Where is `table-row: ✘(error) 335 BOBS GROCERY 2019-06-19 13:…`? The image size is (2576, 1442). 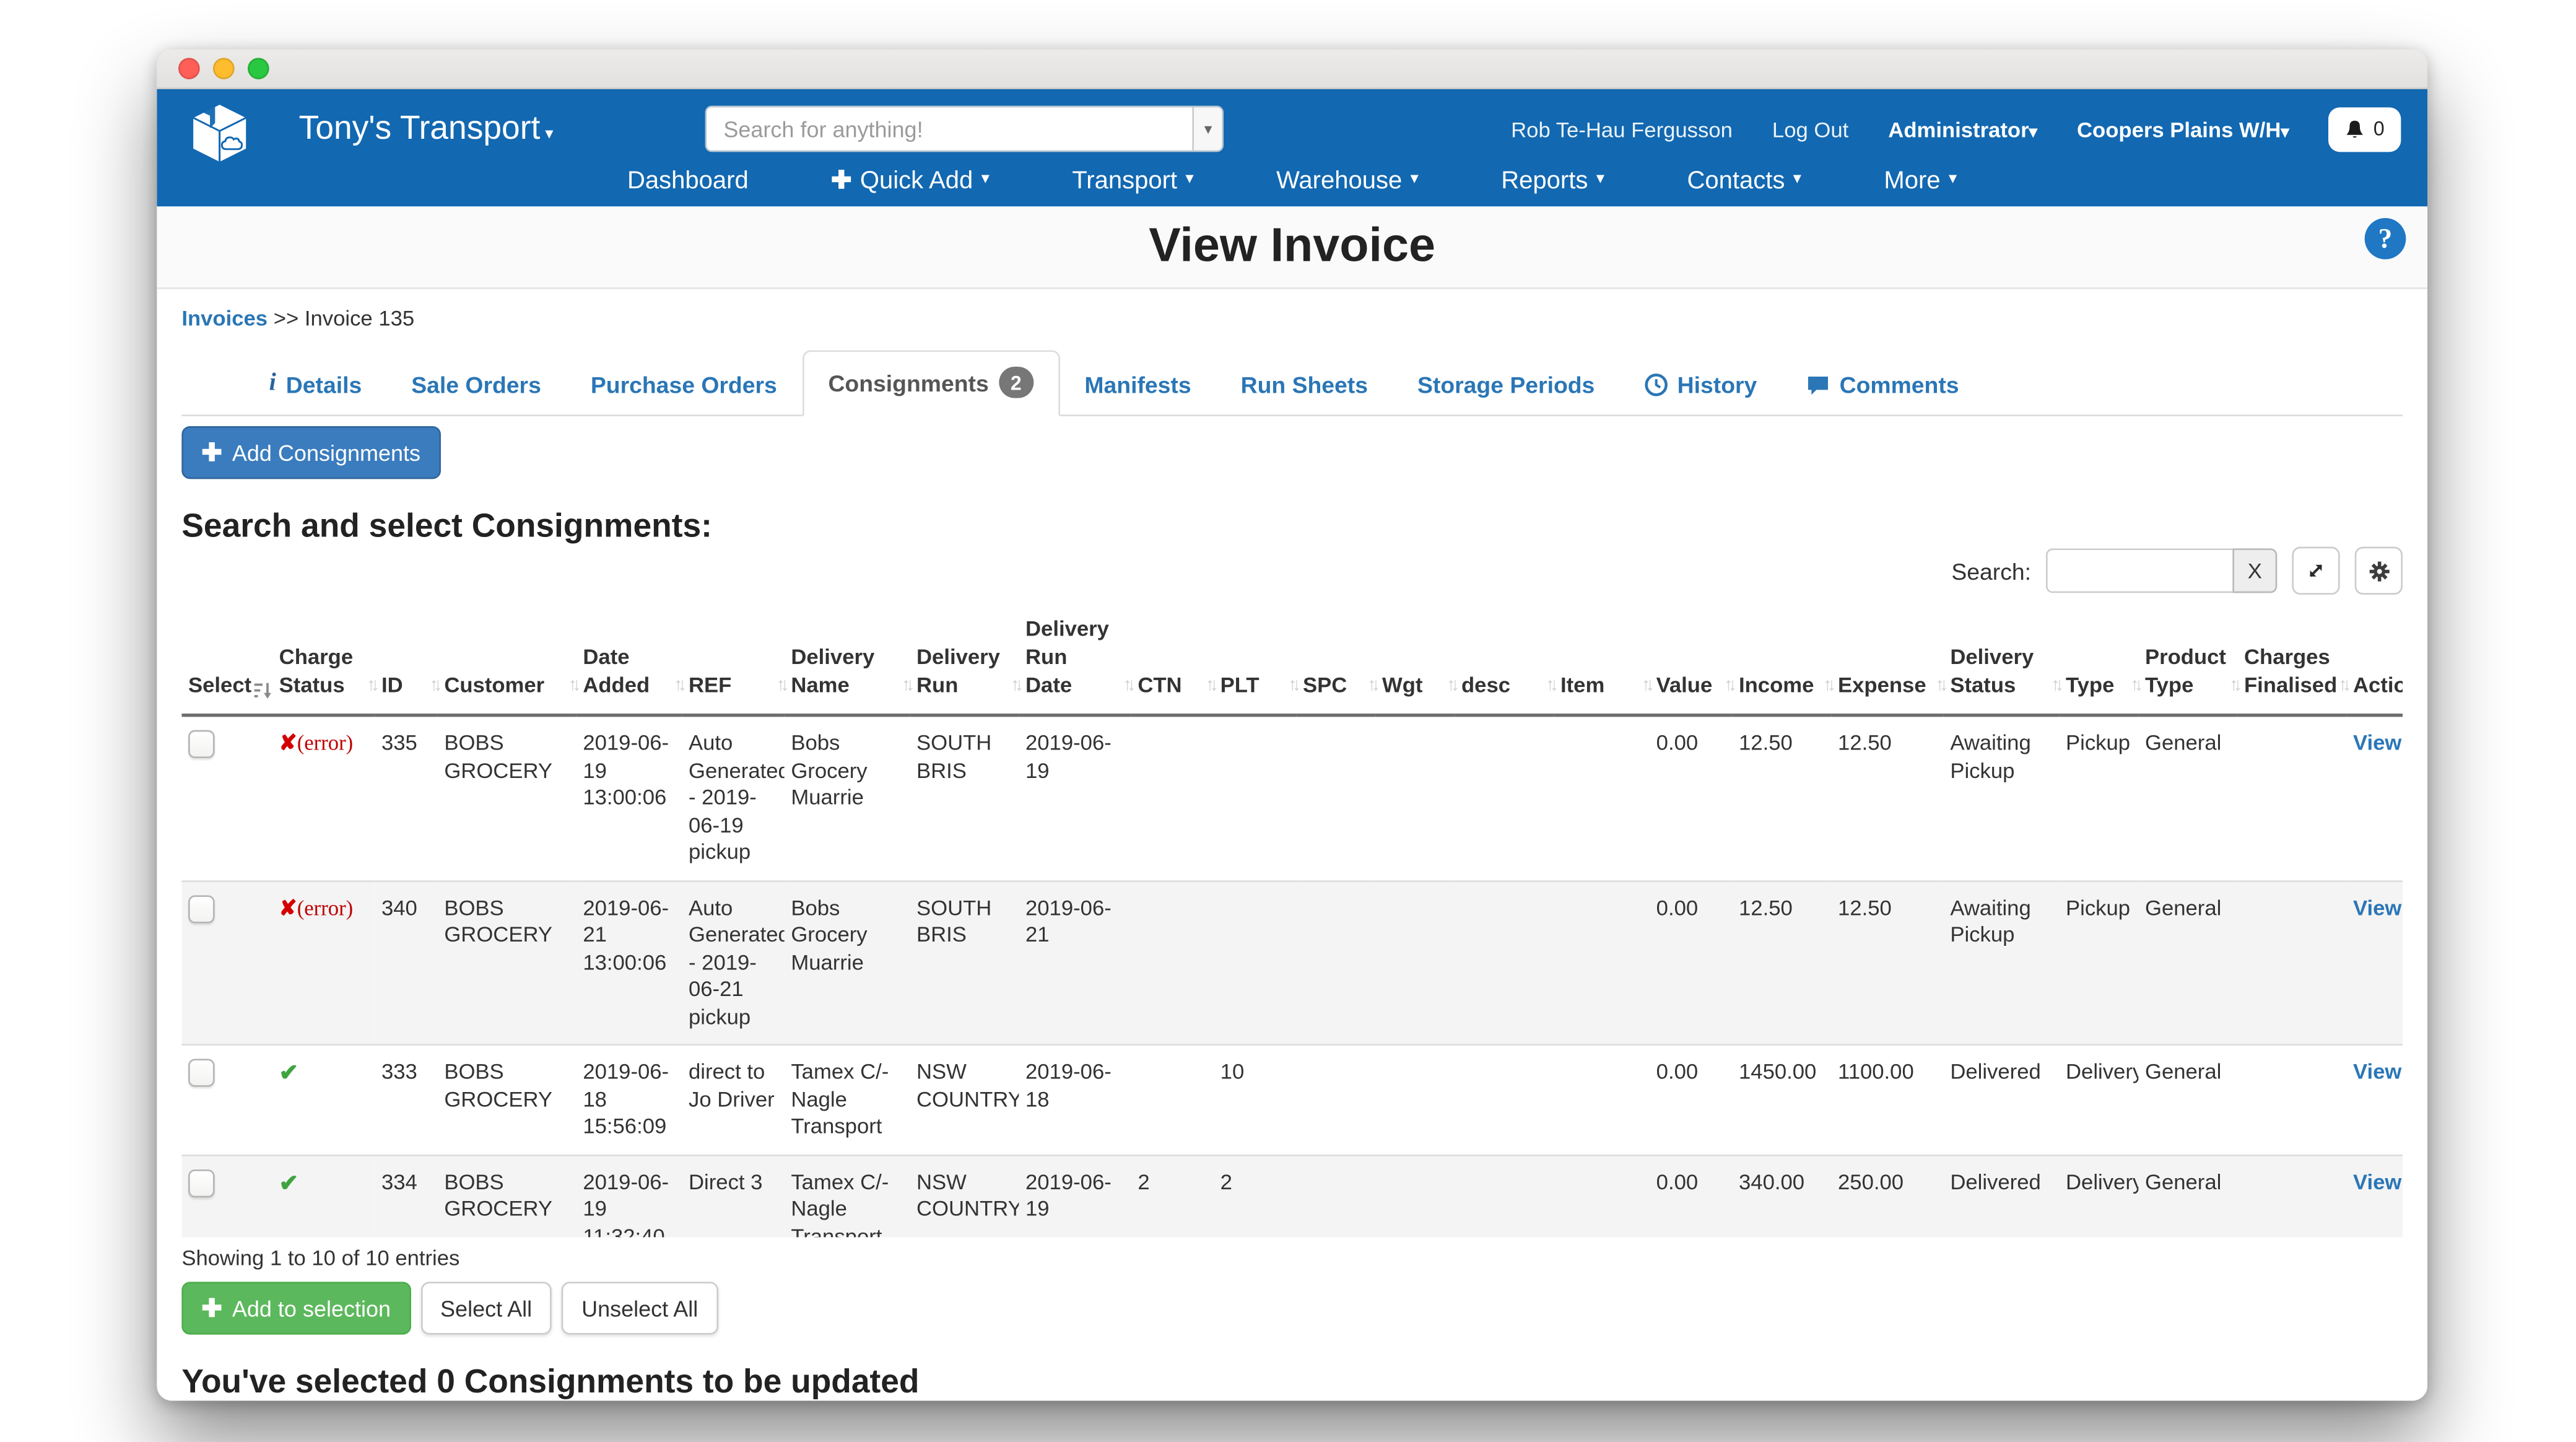 table-row: ✘(error) 335 BOBS GROCERY 2019-06-19 13:… is located at coordinates (1292, 798).